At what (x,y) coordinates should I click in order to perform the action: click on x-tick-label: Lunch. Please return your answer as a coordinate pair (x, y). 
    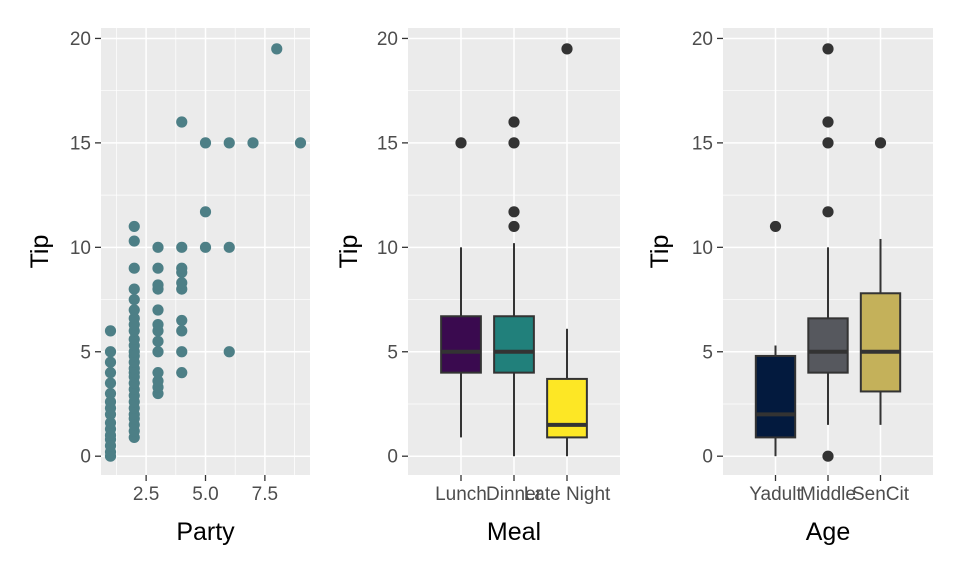
    Looking at the image, I should click on (461, 494).